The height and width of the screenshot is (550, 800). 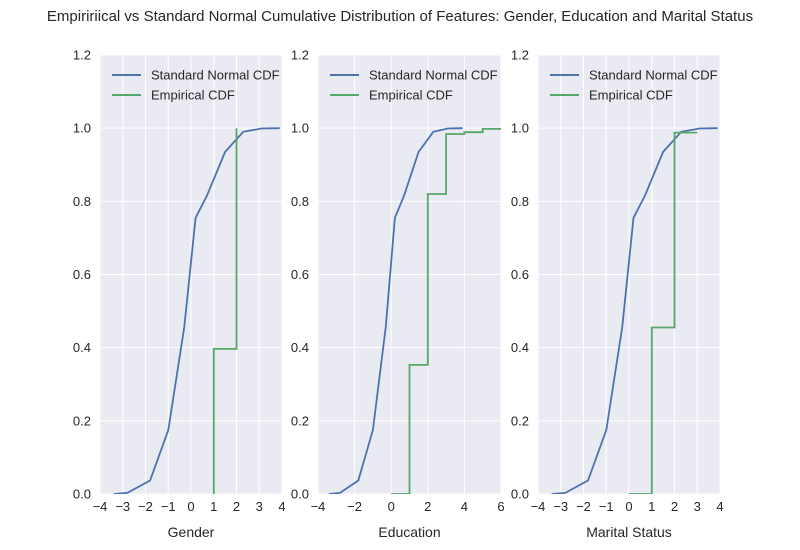 I want to click on x-tick-label: 6, so click(x=500, y=506).